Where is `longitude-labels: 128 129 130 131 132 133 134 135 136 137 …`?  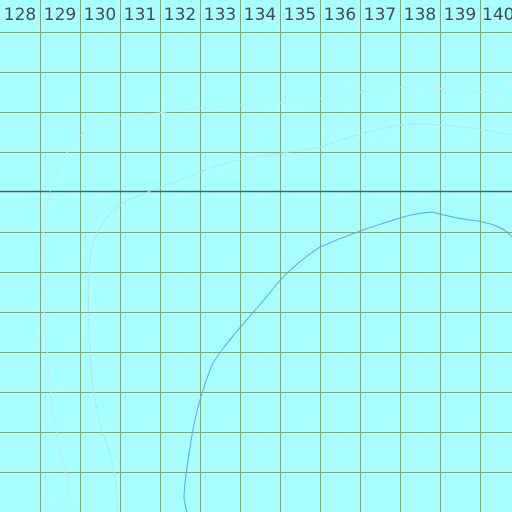 longitude-labels: 128 129 130 131 132 133 134 135 136 137 … is located at coordinates (258, 15).